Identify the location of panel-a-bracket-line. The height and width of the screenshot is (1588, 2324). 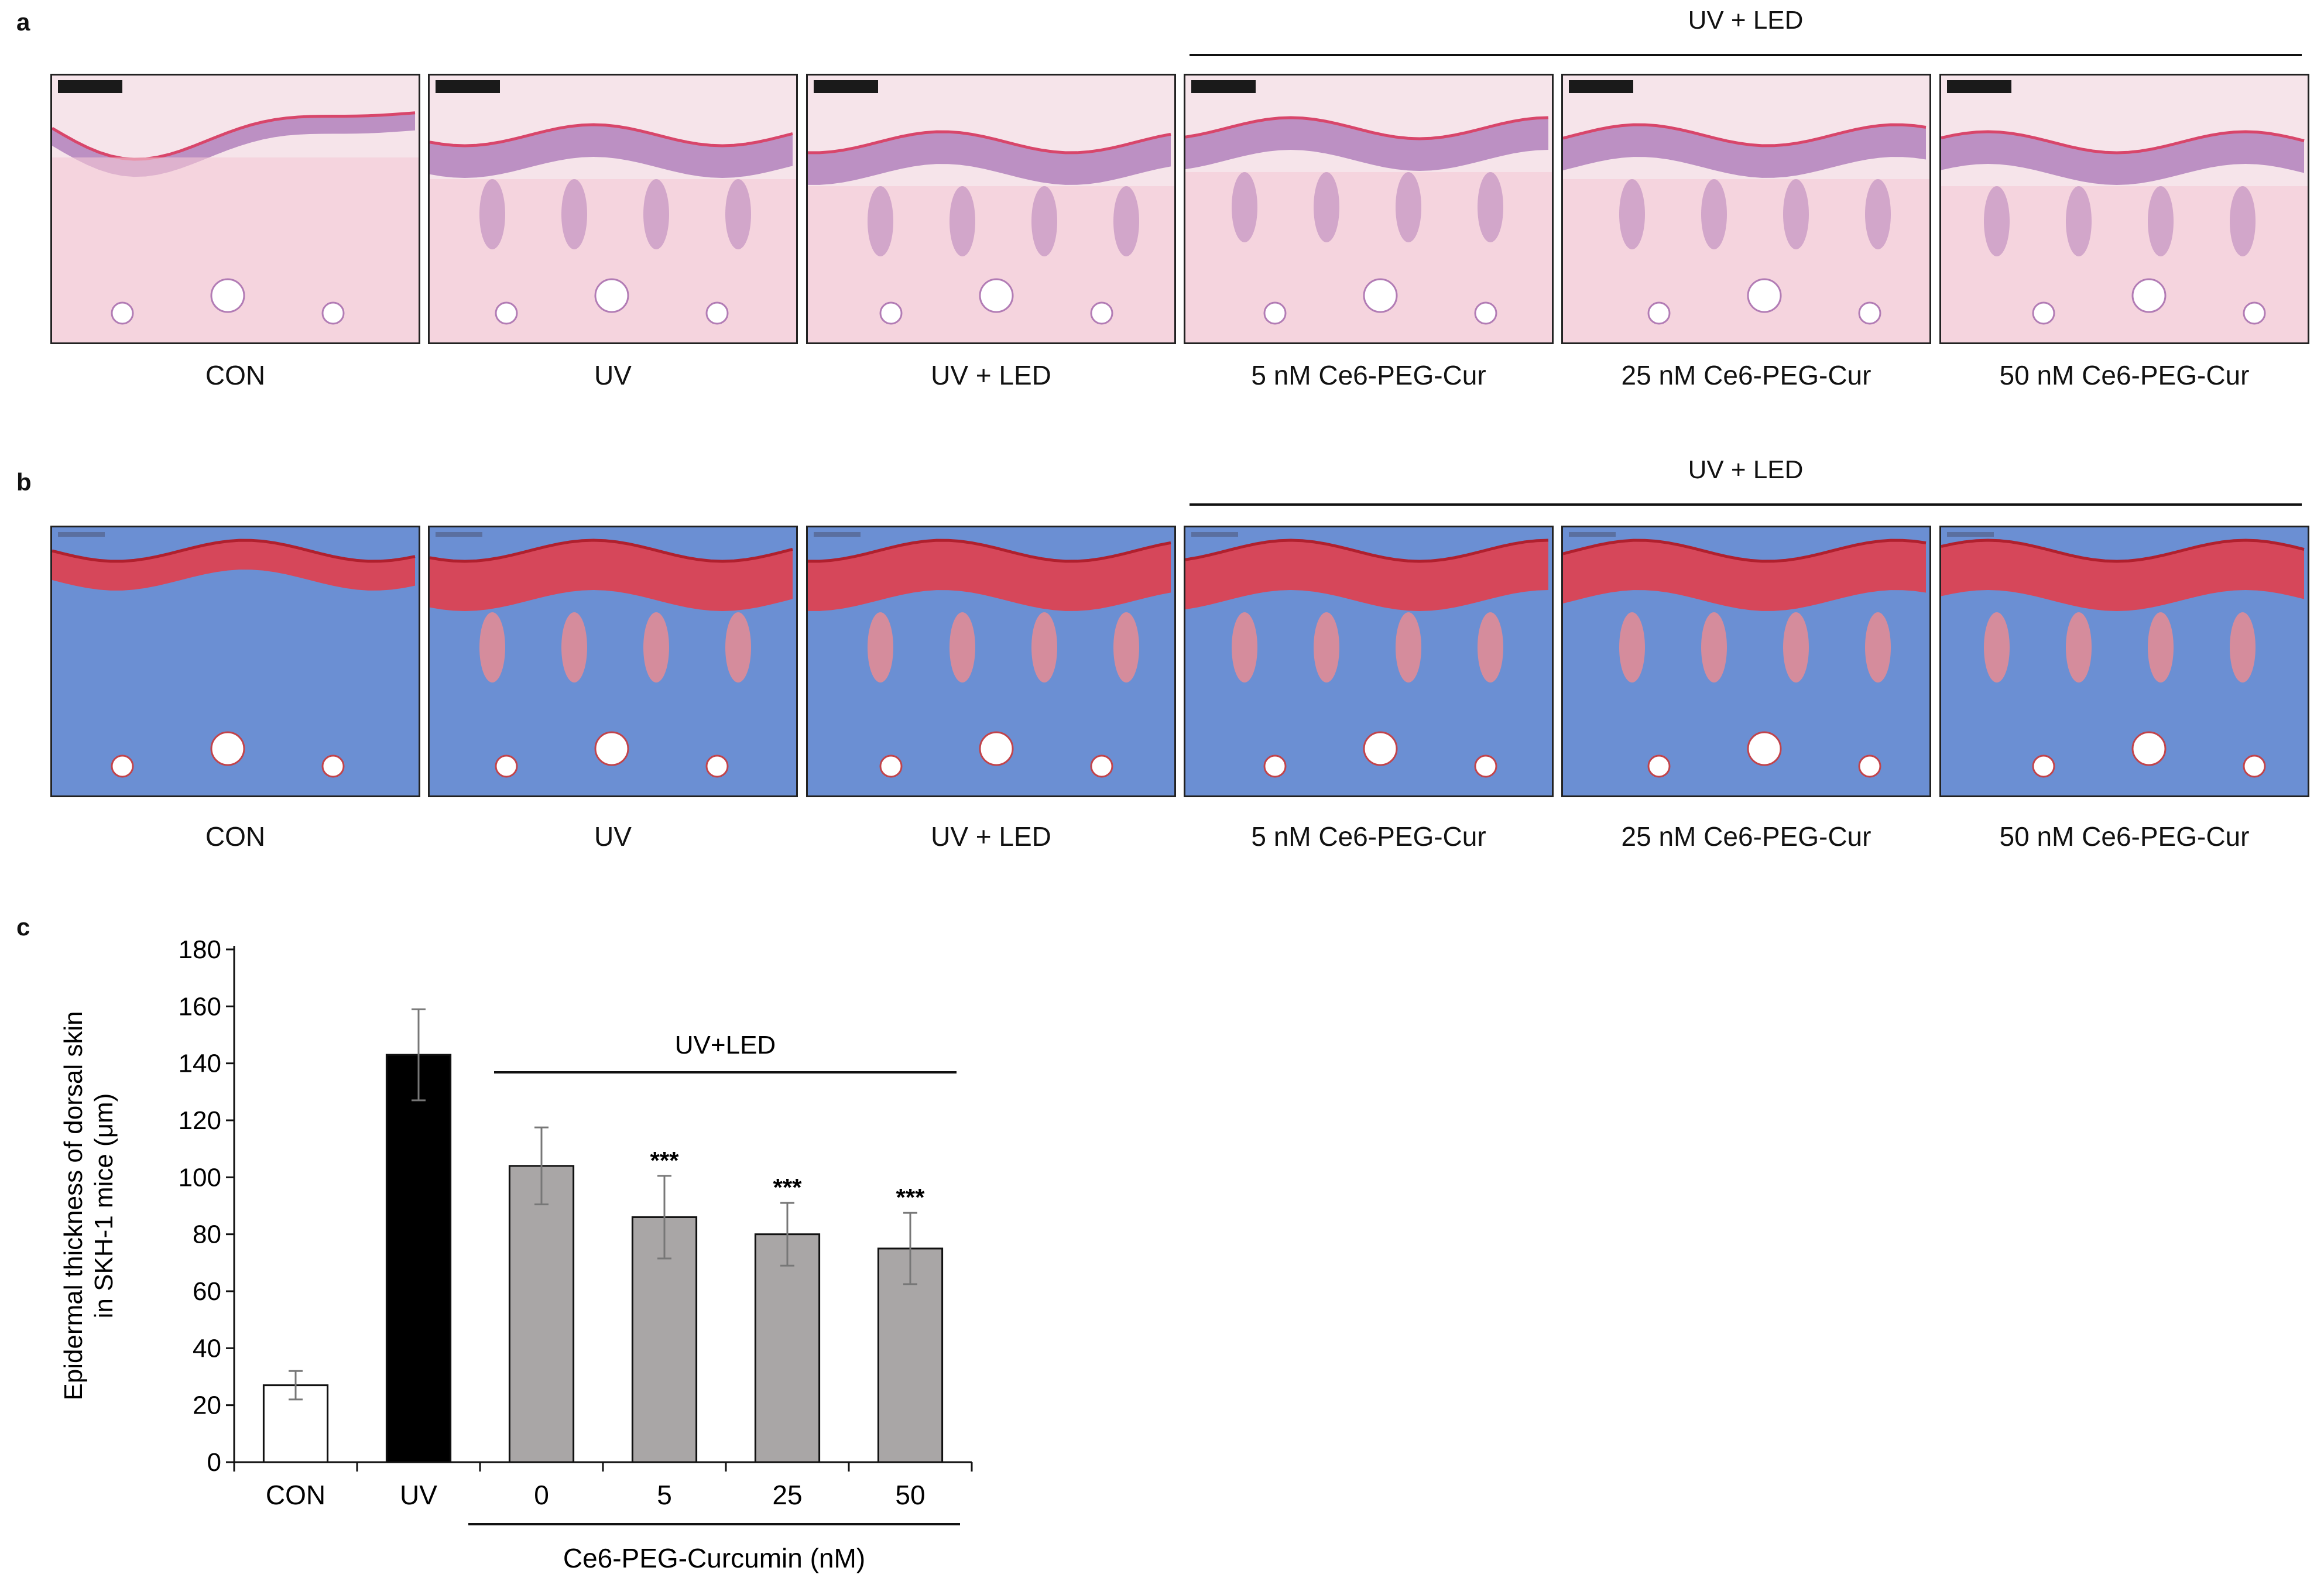
(1746, 55).